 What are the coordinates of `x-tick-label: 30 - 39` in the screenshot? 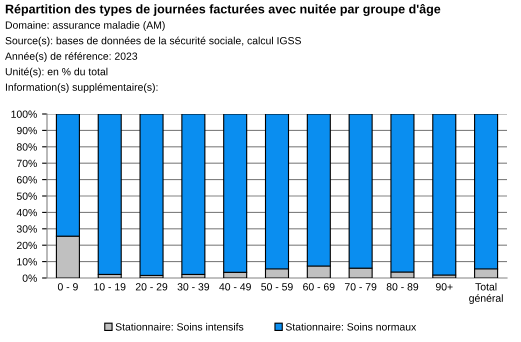 It's located at (194, 287).